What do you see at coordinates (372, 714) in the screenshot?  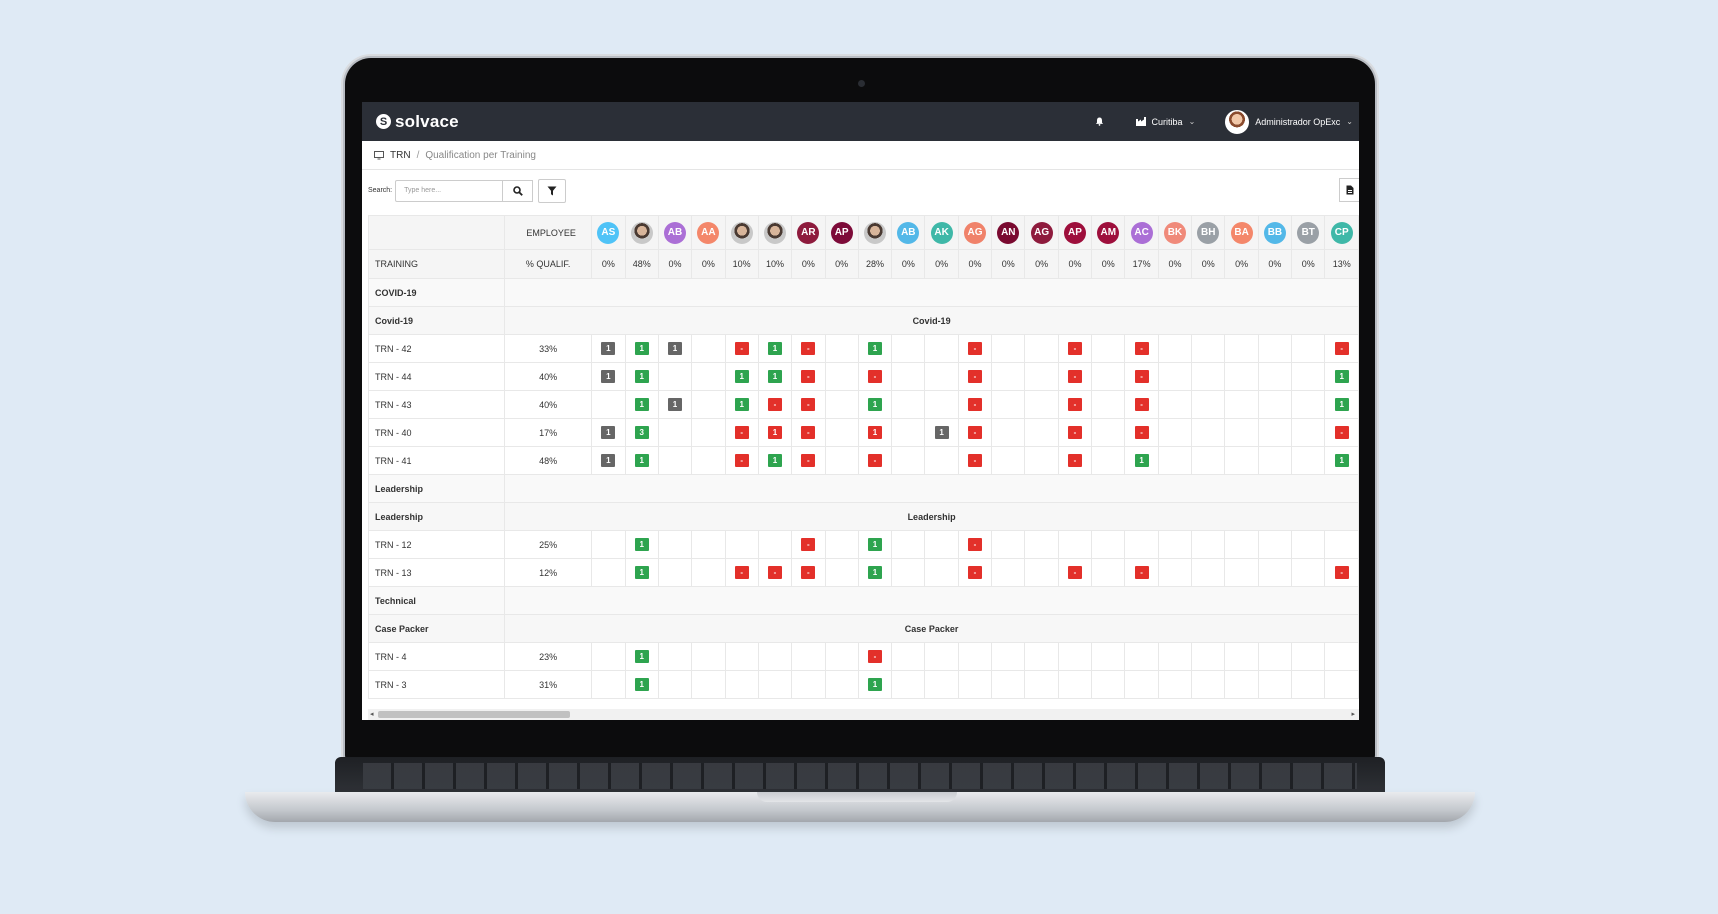 I see `scroll-left-icon: ◂` at bounding box center [372, 714].